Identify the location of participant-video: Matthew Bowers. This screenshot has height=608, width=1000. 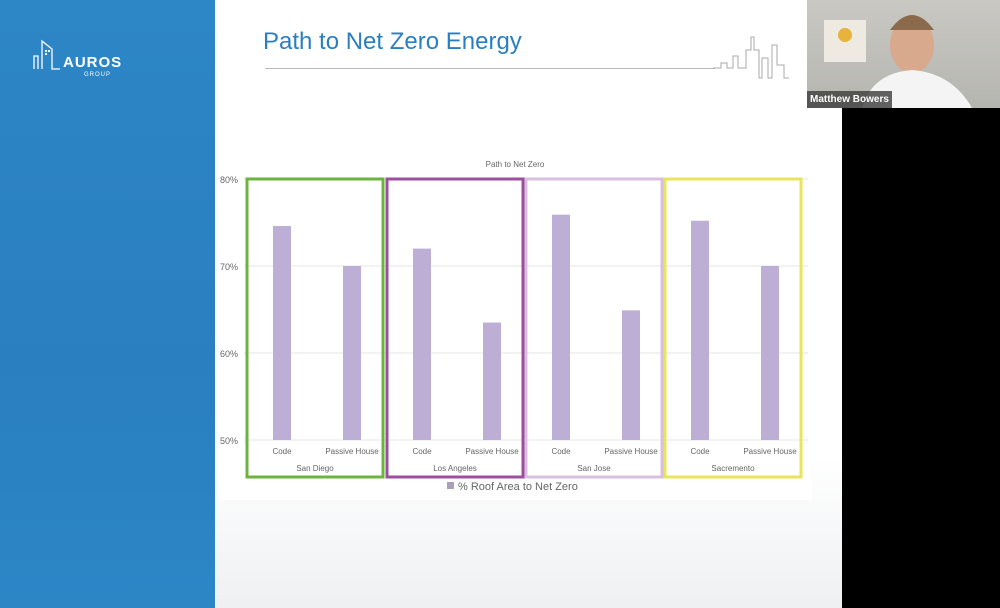
(903, 54).